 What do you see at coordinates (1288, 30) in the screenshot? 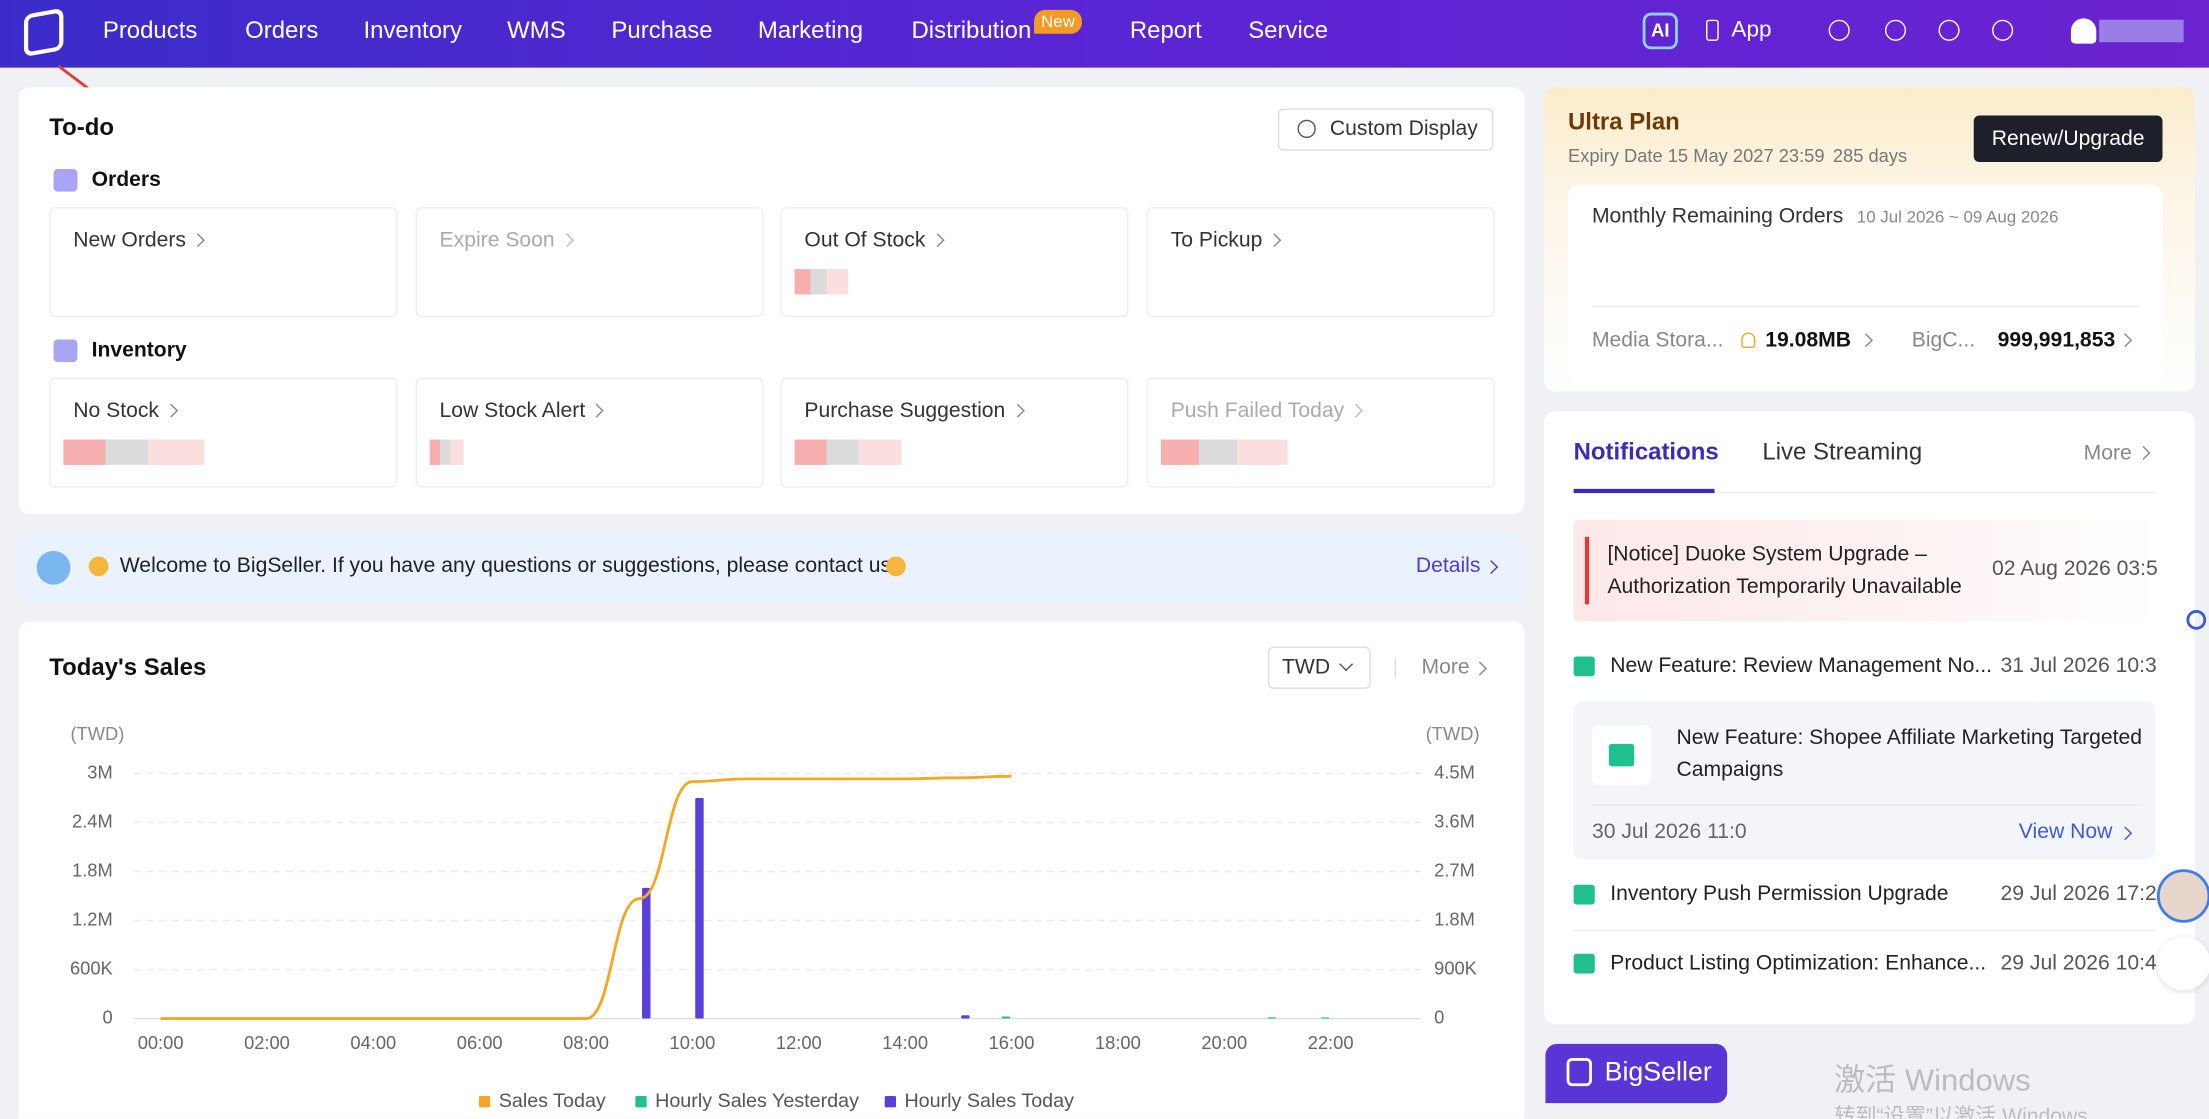
I see `nav-item: Service` at bounding box center [1288, 30].